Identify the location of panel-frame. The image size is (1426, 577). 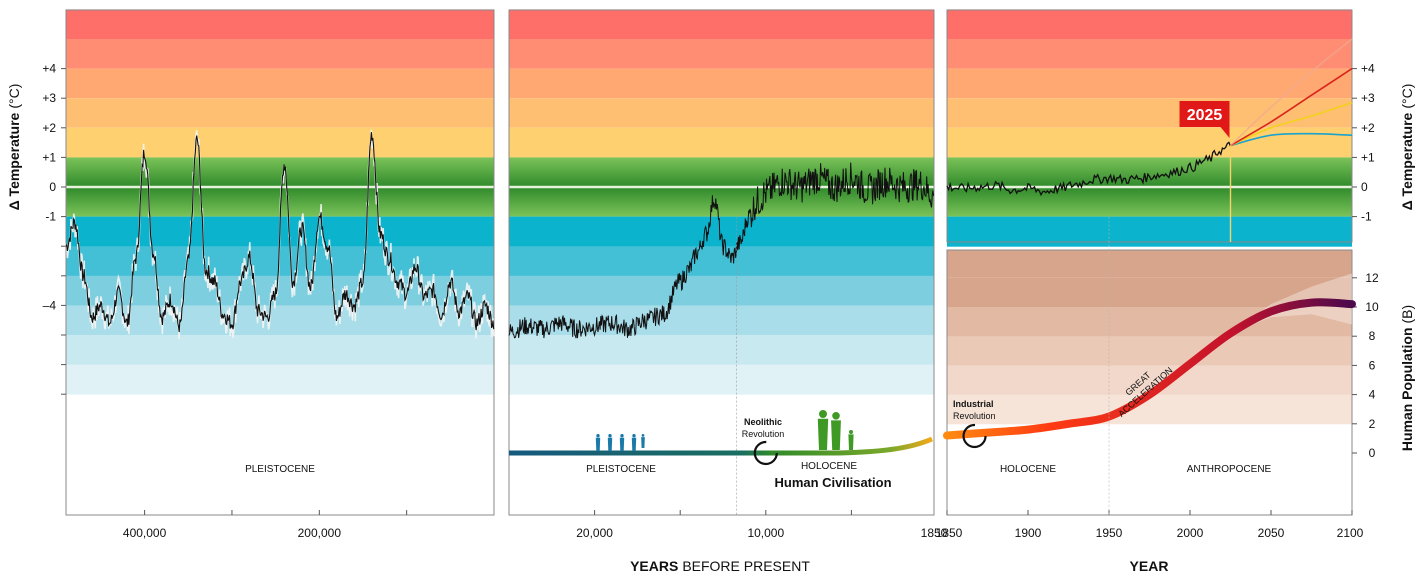
(1149, 126).